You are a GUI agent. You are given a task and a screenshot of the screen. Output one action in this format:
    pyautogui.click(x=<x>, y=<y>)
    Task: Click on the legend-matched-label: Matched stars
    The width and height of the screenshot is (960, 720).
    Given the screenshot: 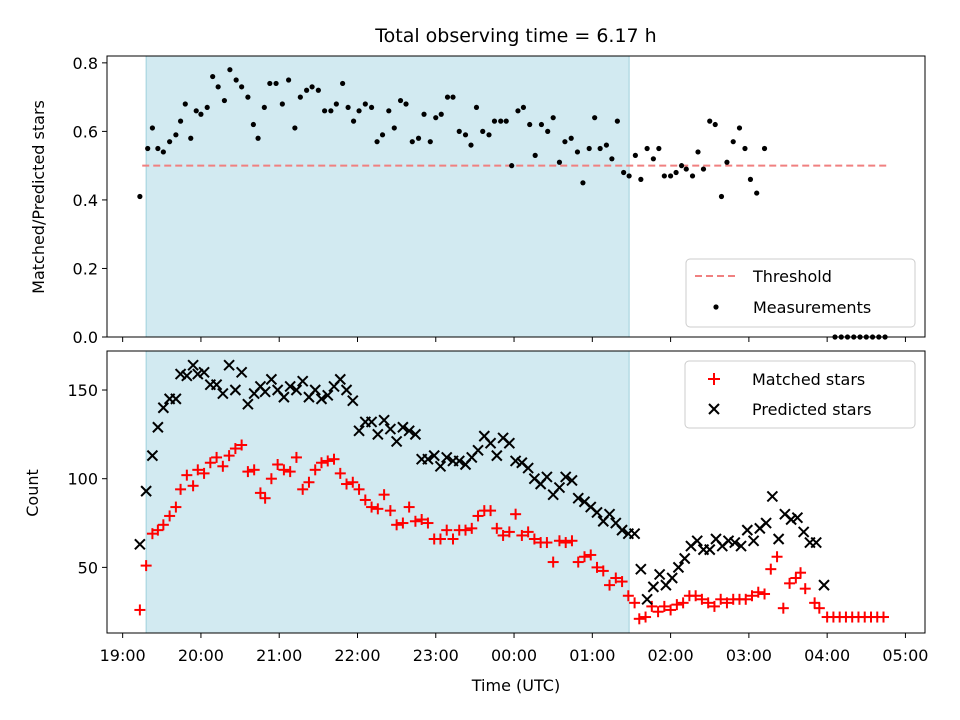 What is the action you would take?
    pyautogui.click(x=808, y=379)
    